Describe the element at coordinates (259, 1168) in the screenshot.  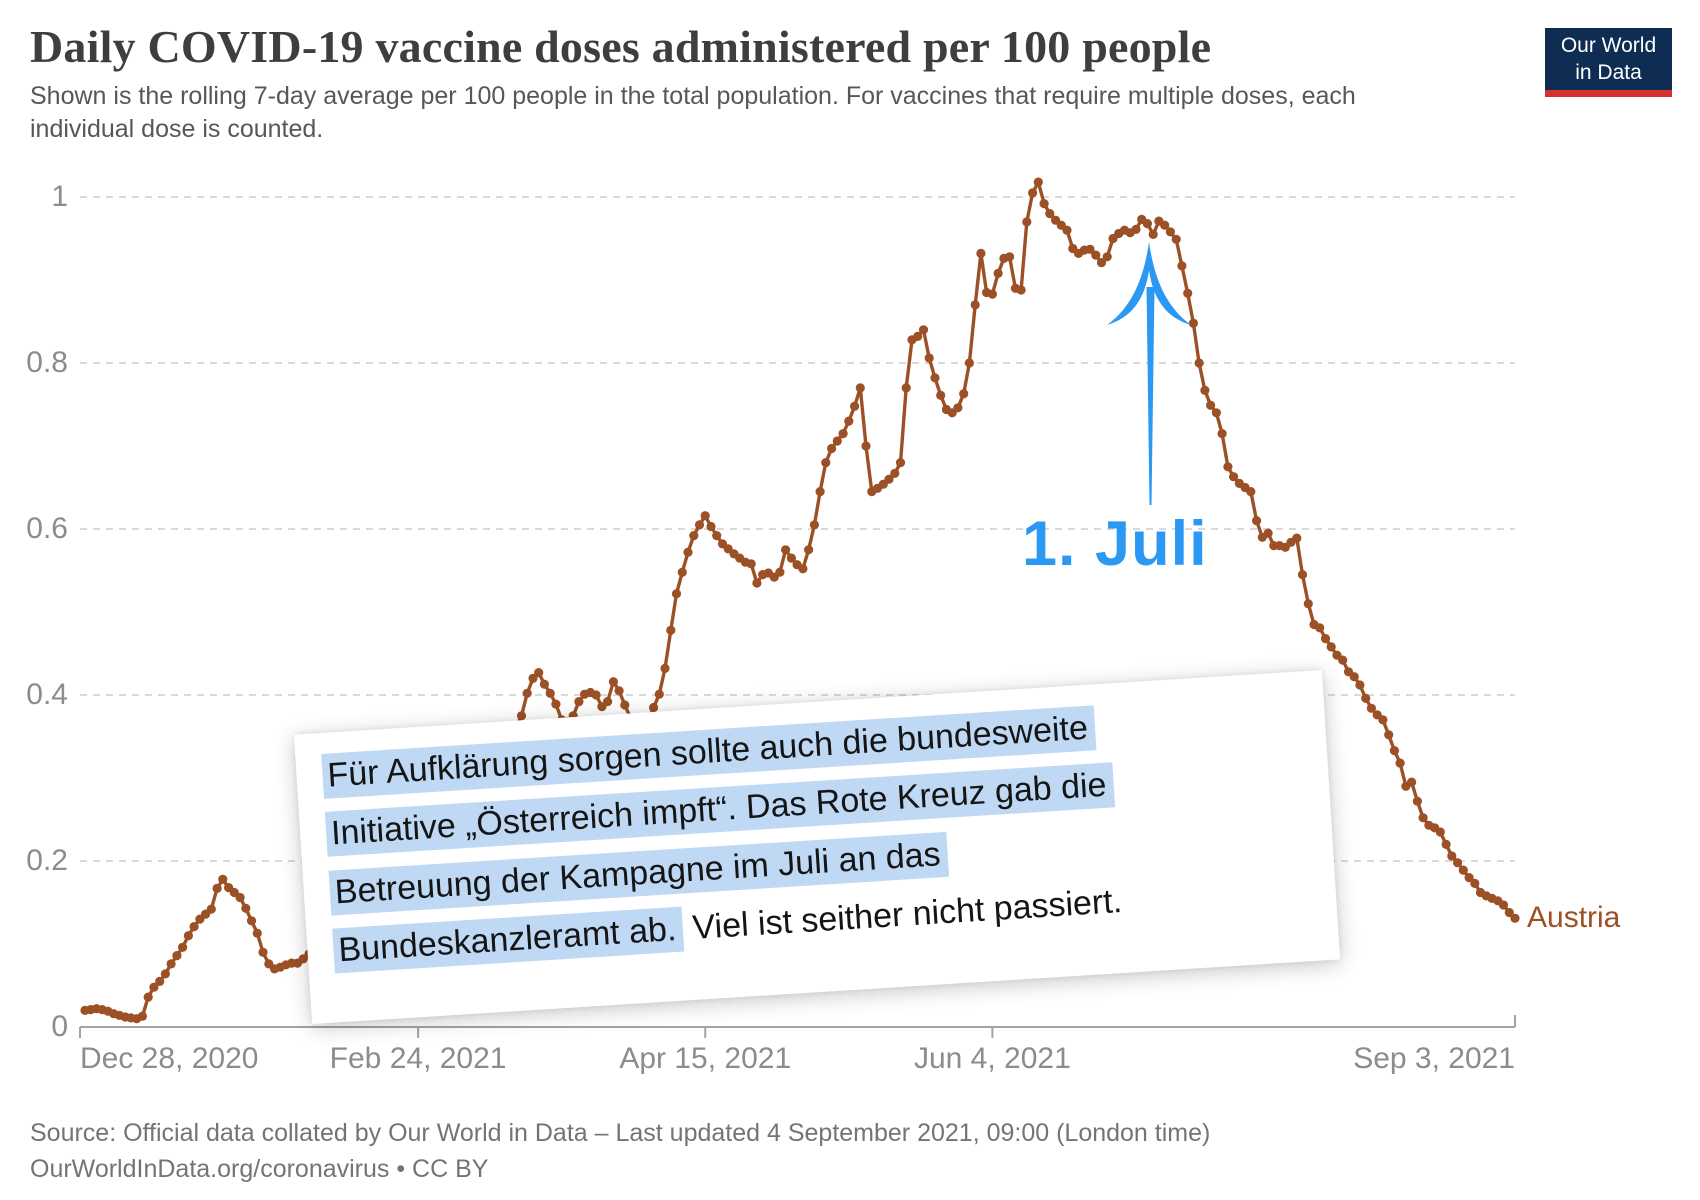
I see `source-line2: OurWorldInData.org/coronavirus • CC BY` at that location.